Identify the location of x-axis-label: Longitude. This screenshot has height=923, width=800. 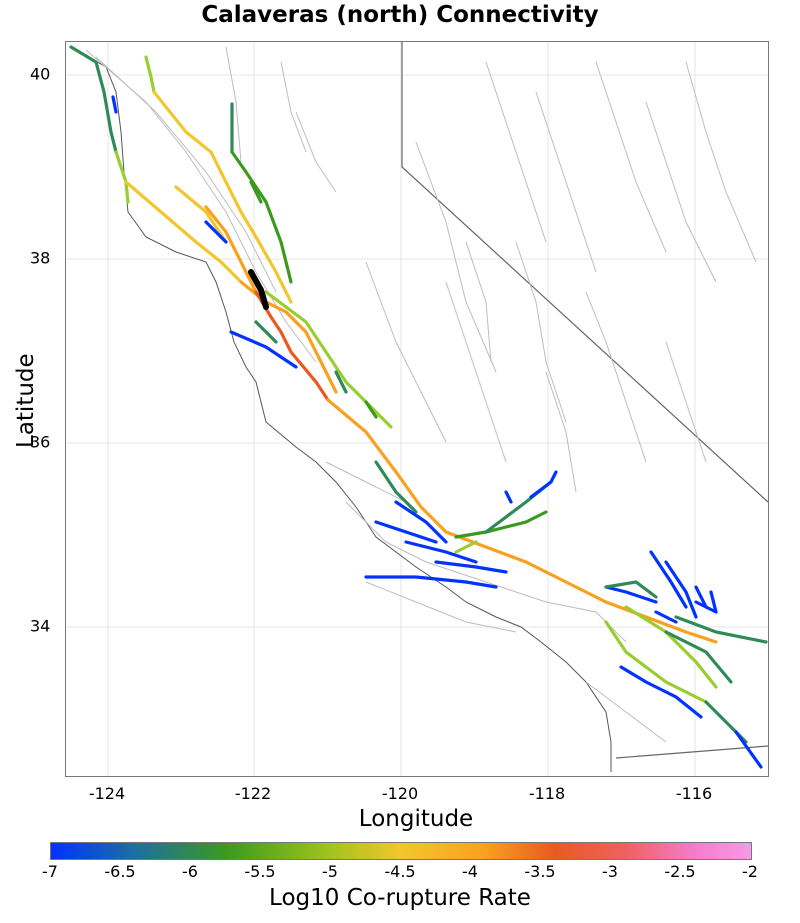
(416, 819).